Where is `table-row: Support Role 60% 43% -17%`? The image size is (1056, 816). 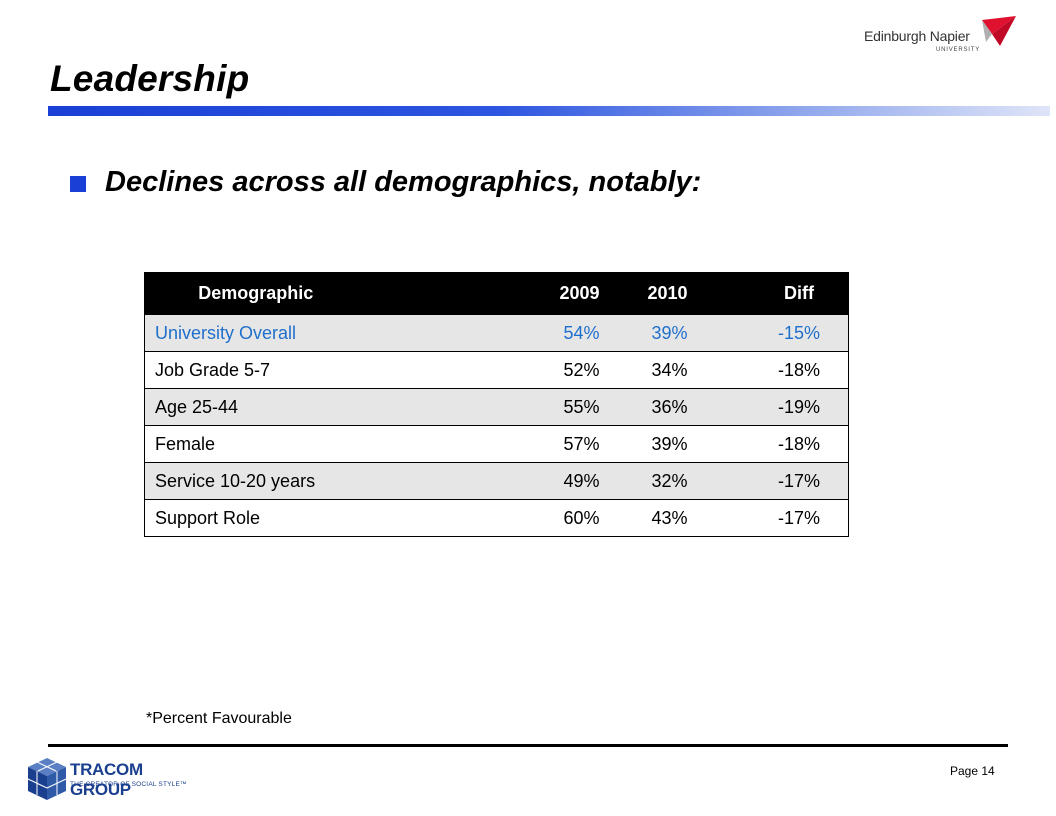
table-row: Support Role 60% 43% -17% is located at coordinates (496, 518).